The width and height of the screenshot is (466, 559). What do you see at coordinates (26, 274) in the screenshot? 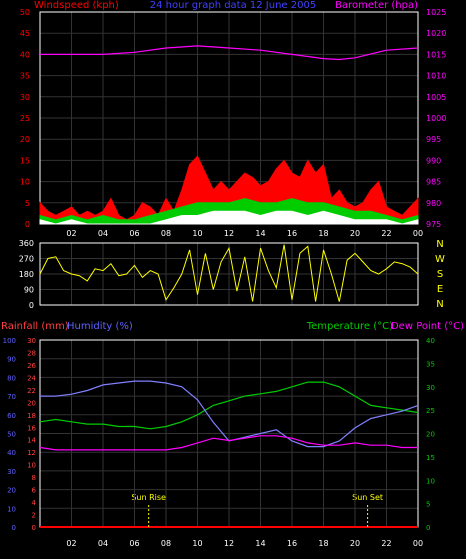
I see `direction-tick-label: 180` at bounding box center [26, 274].